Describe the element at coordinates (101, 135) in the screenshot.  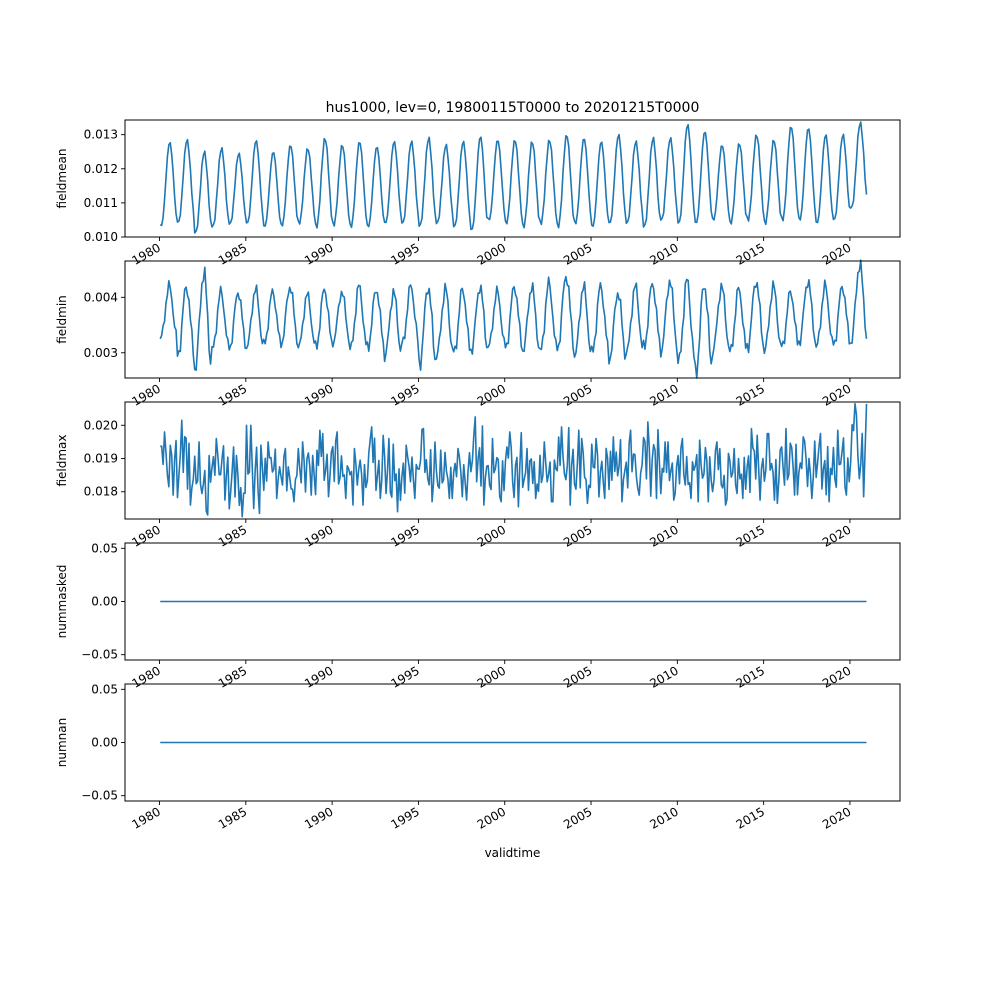
I see `y-tick-label: 0.013` at that location.